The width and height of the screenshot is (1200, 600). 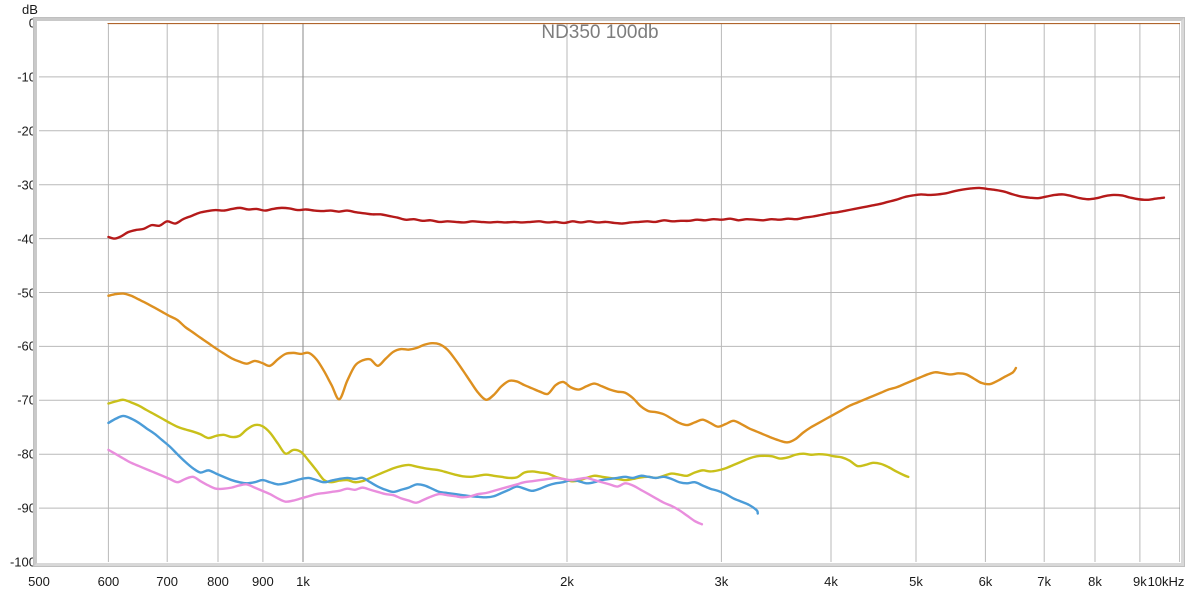 What do you see at coordinates (26, 185) in the screenshot?
I see `y-tick-label: -30` at bounding box center [26, 185].